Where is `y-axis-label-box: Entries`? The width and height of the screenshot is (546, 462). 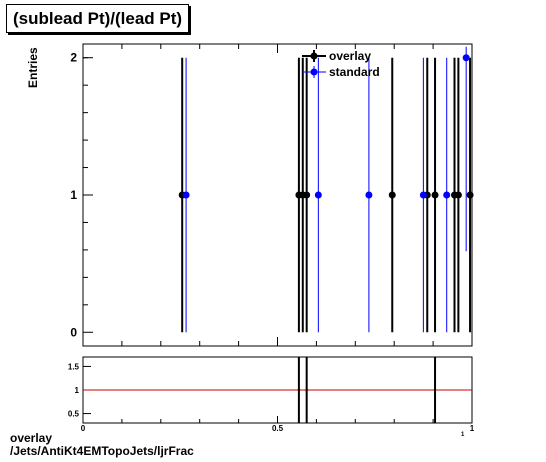 y-axis-label-box: Entries is located at coordinates (30, 67).